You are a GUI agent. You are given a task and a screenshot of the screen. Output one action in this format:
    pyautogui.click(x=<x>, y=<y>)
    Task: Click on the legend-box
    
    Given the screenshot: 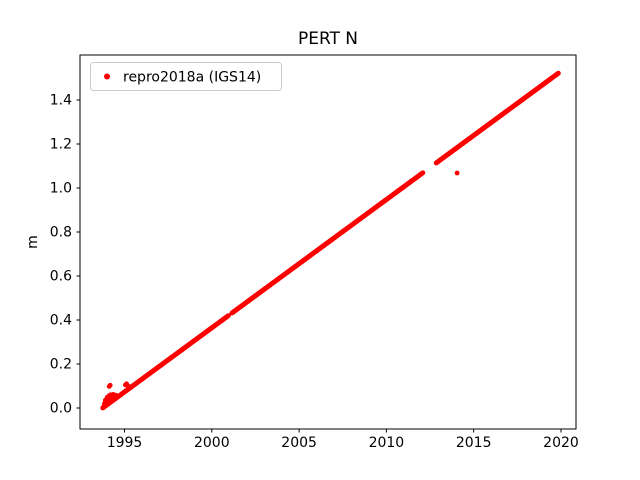 What is the action you would take?
    pyautogui.click(x=186, y=76)
    